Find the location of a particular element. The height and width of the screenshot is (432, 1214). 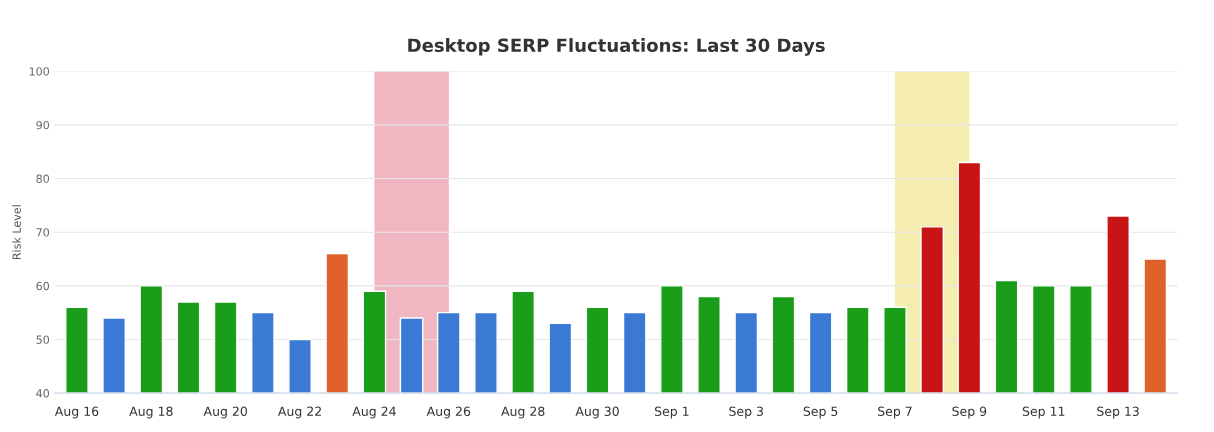

y-tick-label: 60 is located at coordinates (43, 286).